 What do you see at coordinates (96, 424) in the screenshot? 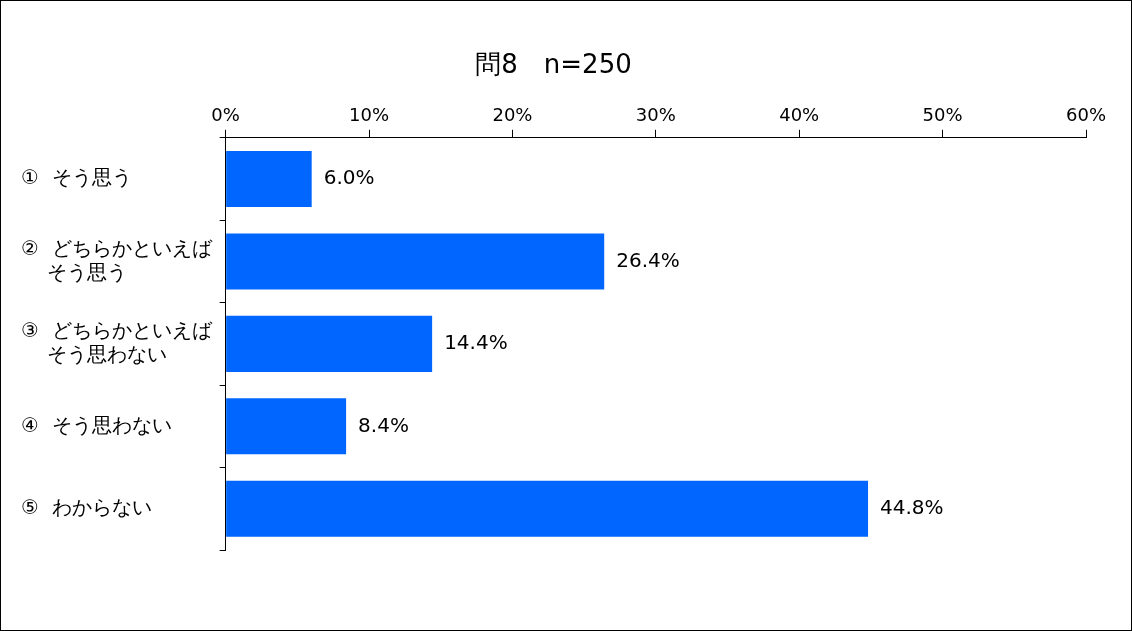
I see `y-tick-label: ④ そう思わない` at bounding box center [96, 424].